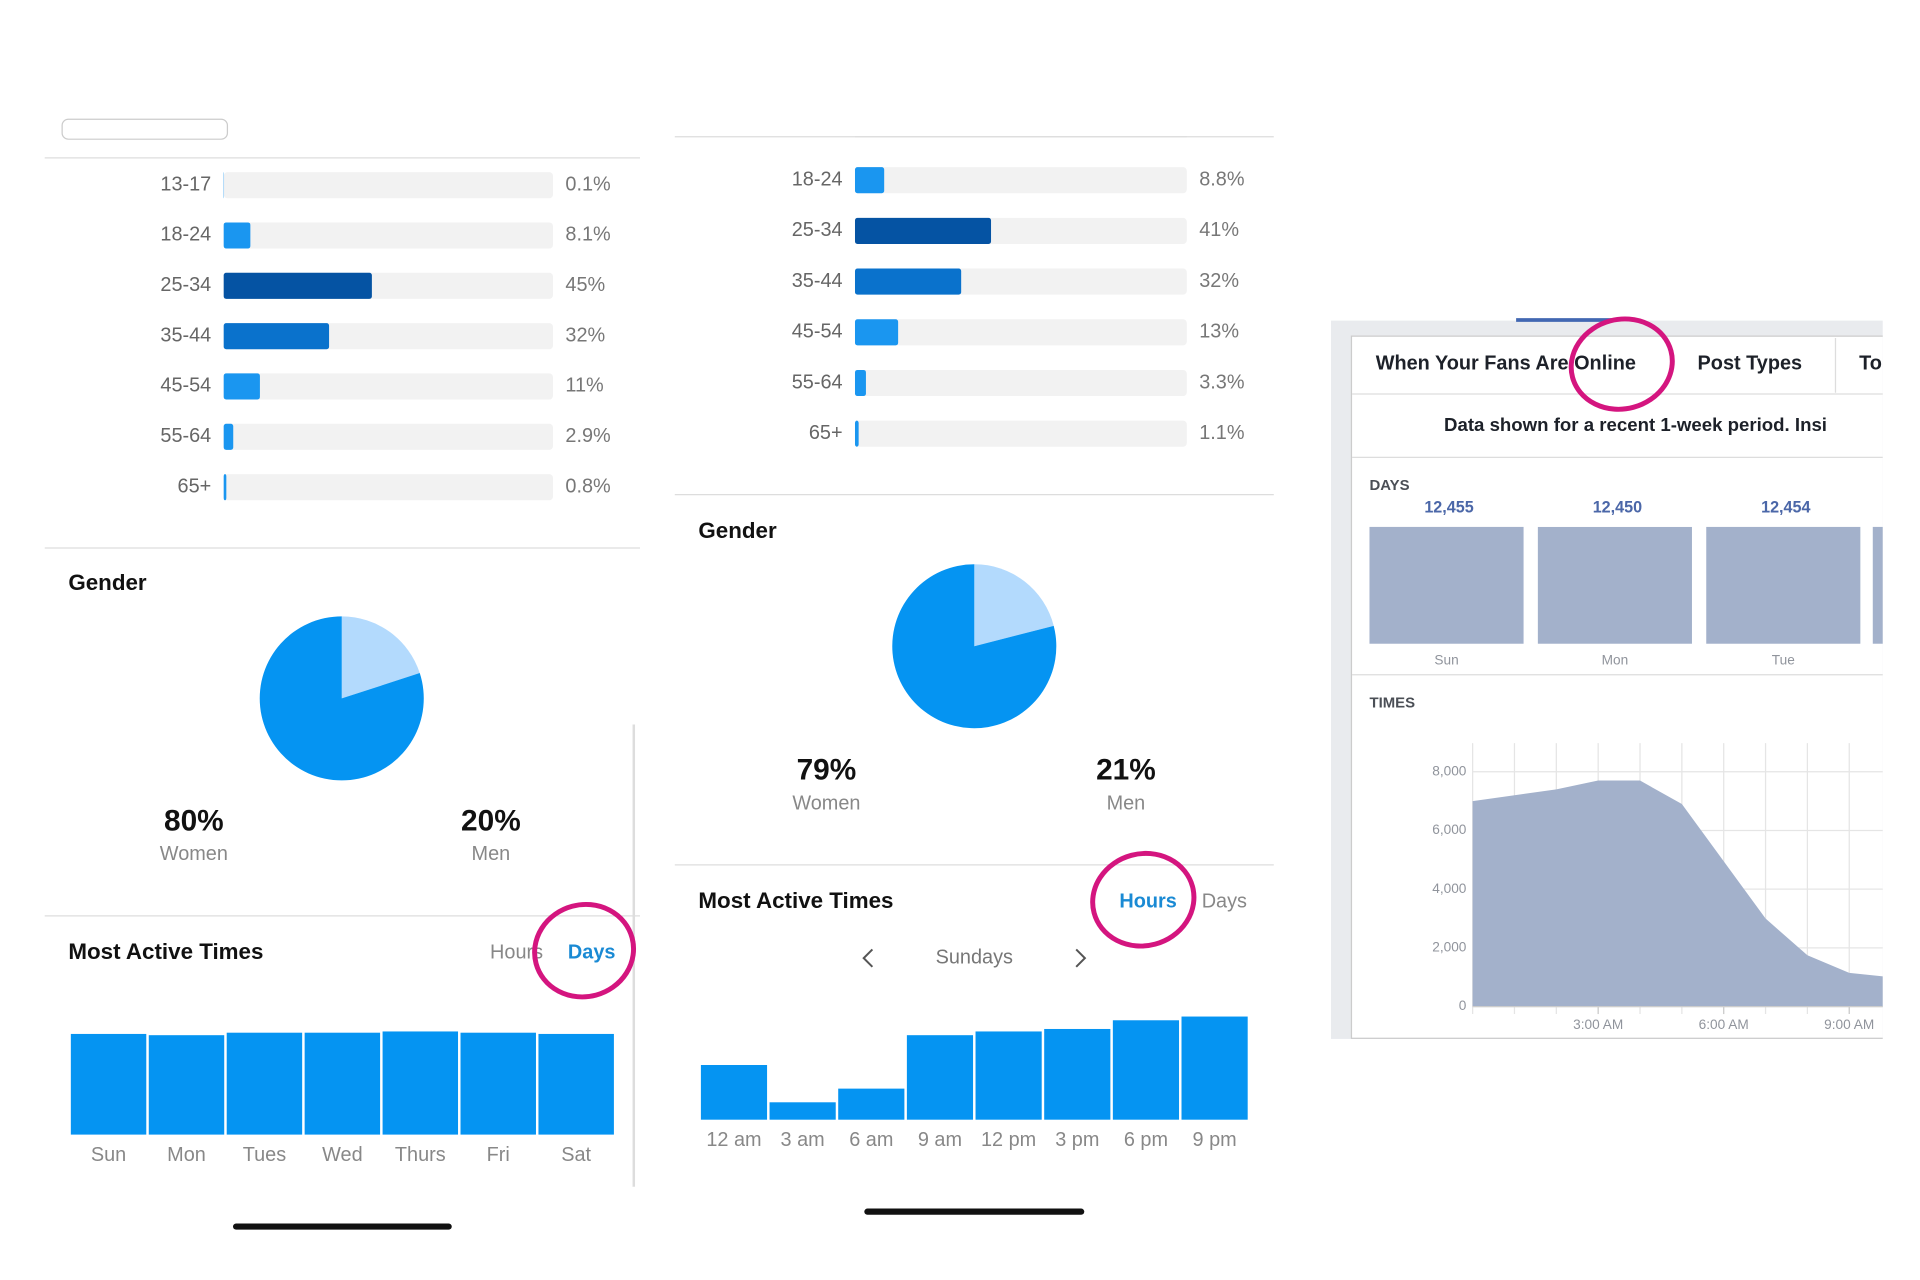 The width and height of the screenshot is (1920, 1280). Describe the element at coordinates (733, 1140) in the screenshot. I see `x-tick-label: 12 am` at that location.